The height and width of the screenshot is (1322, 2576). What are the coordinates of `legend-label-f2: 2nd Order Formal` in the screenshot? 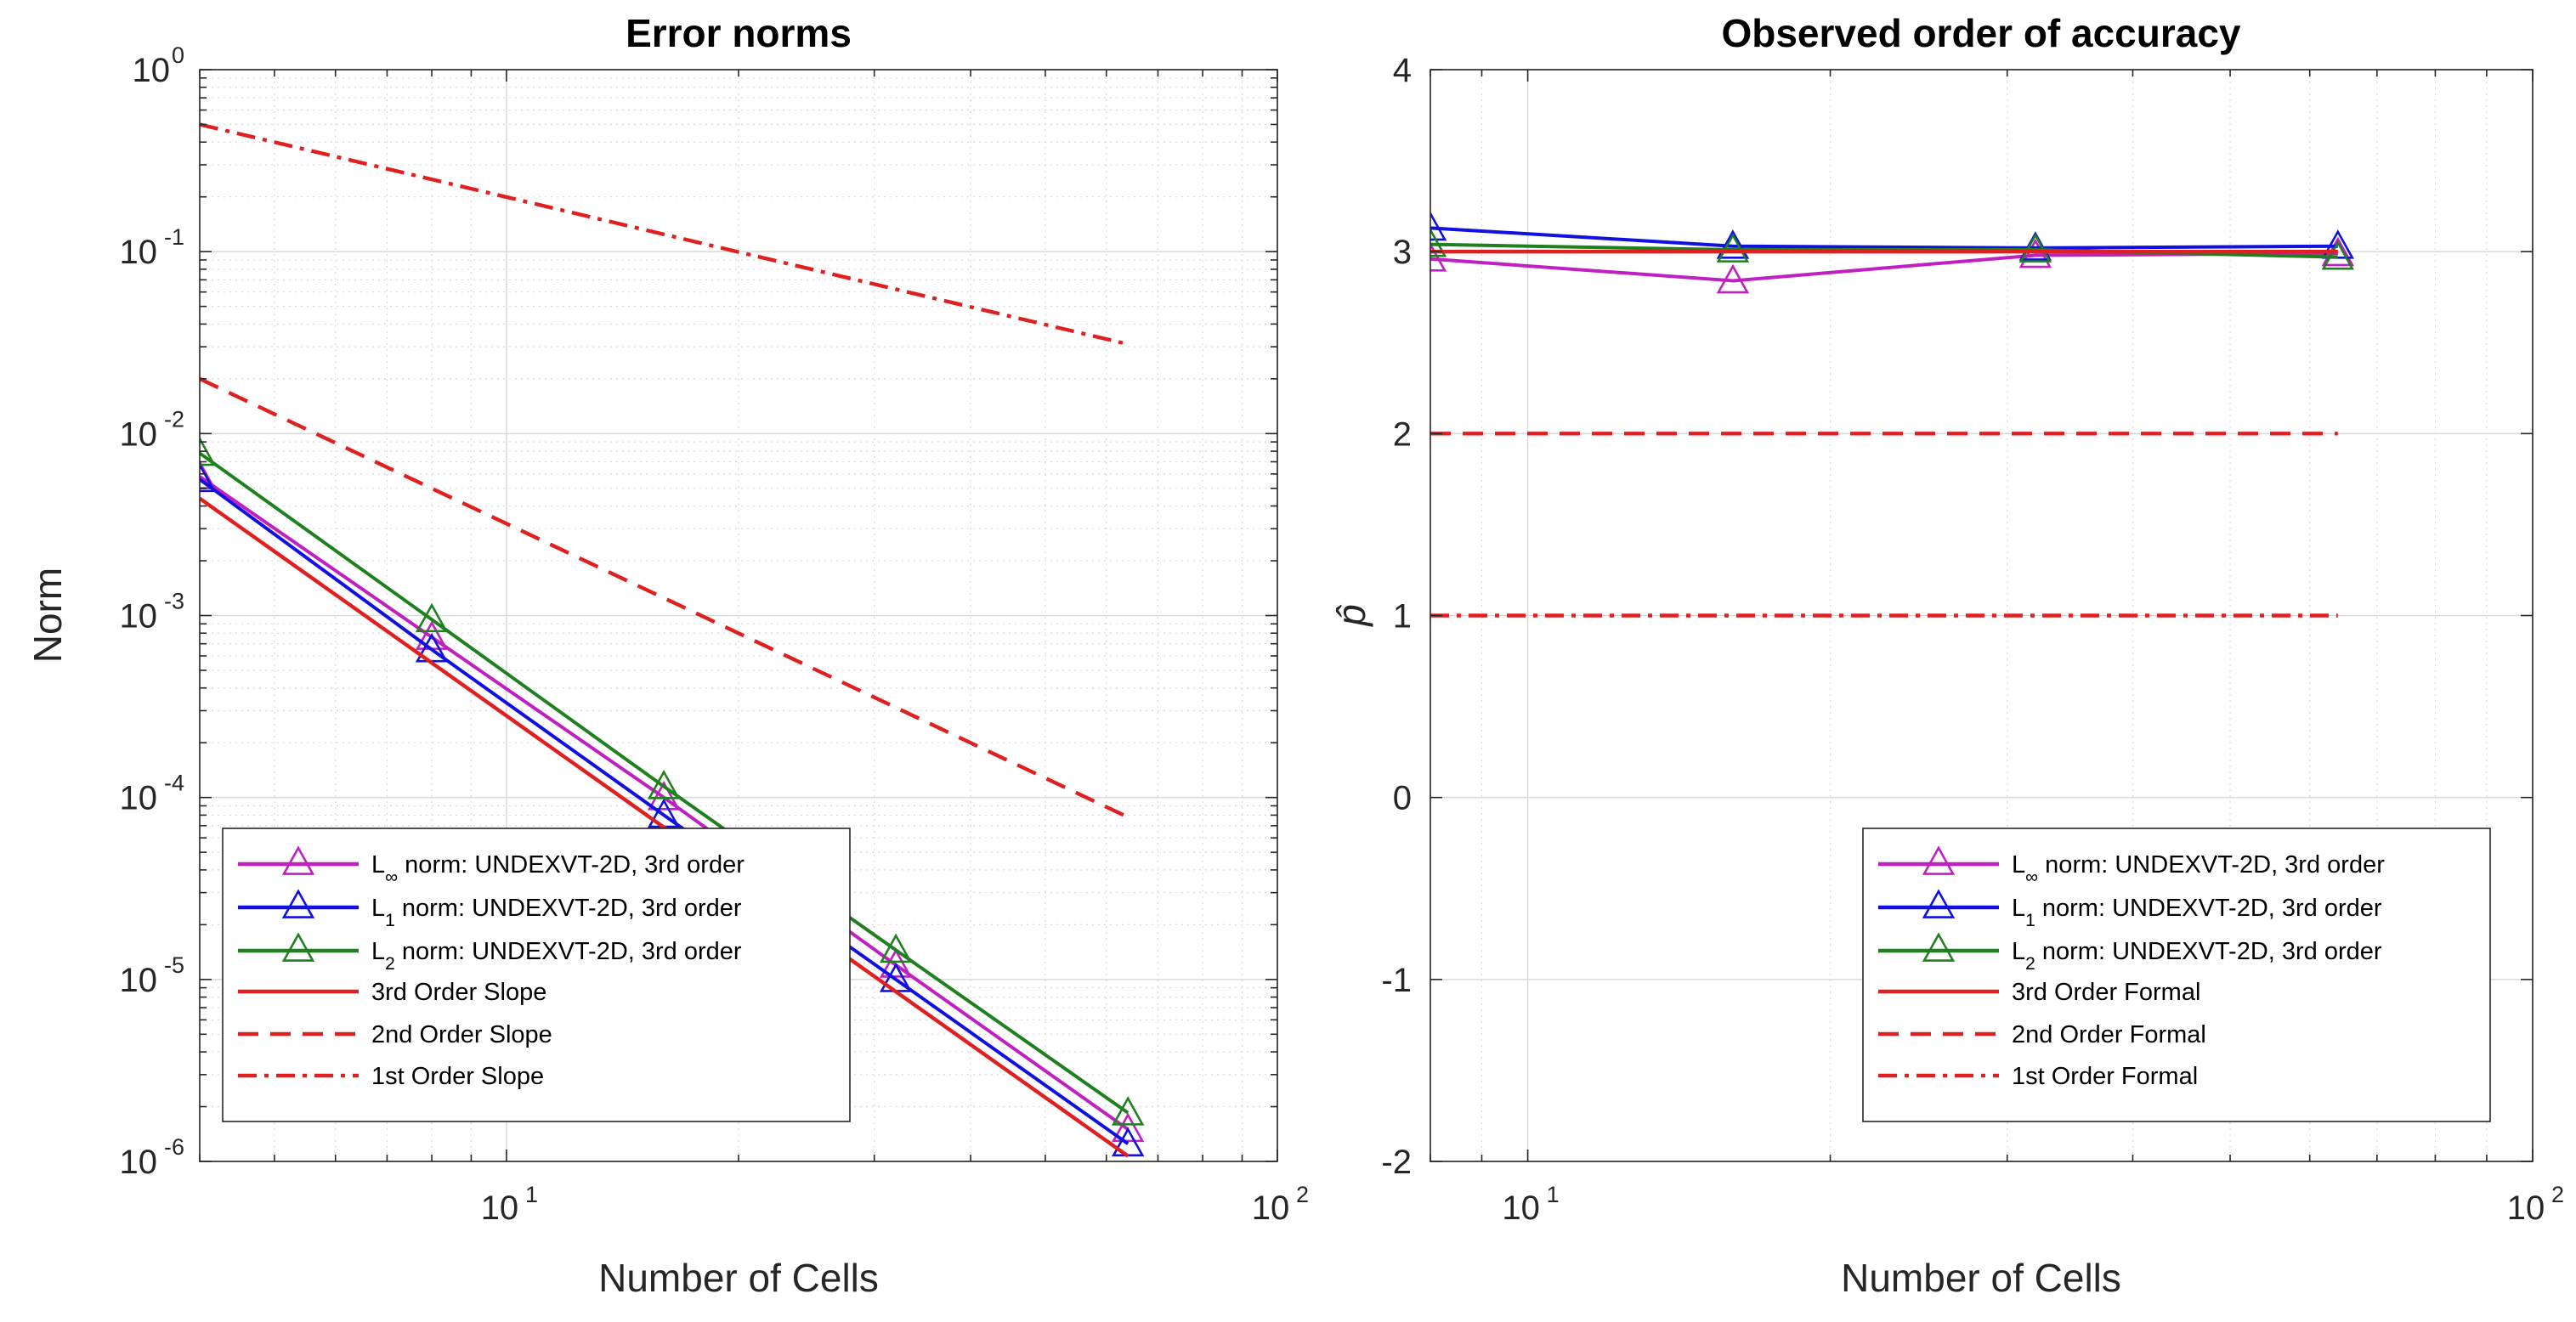 It's located at (2109, 1034).